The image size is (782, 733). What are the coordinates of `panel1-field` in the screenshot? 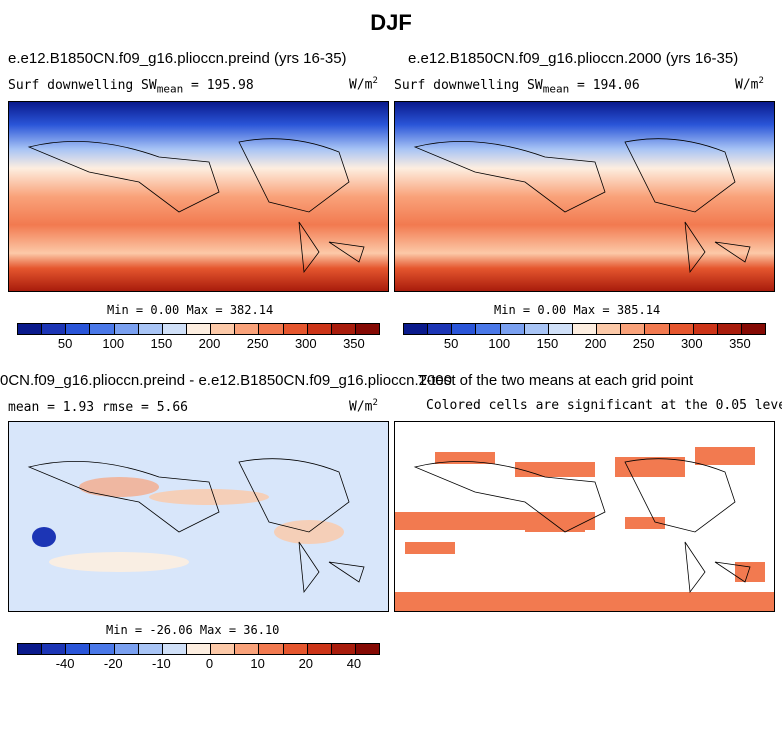 It's located at (198, 196).